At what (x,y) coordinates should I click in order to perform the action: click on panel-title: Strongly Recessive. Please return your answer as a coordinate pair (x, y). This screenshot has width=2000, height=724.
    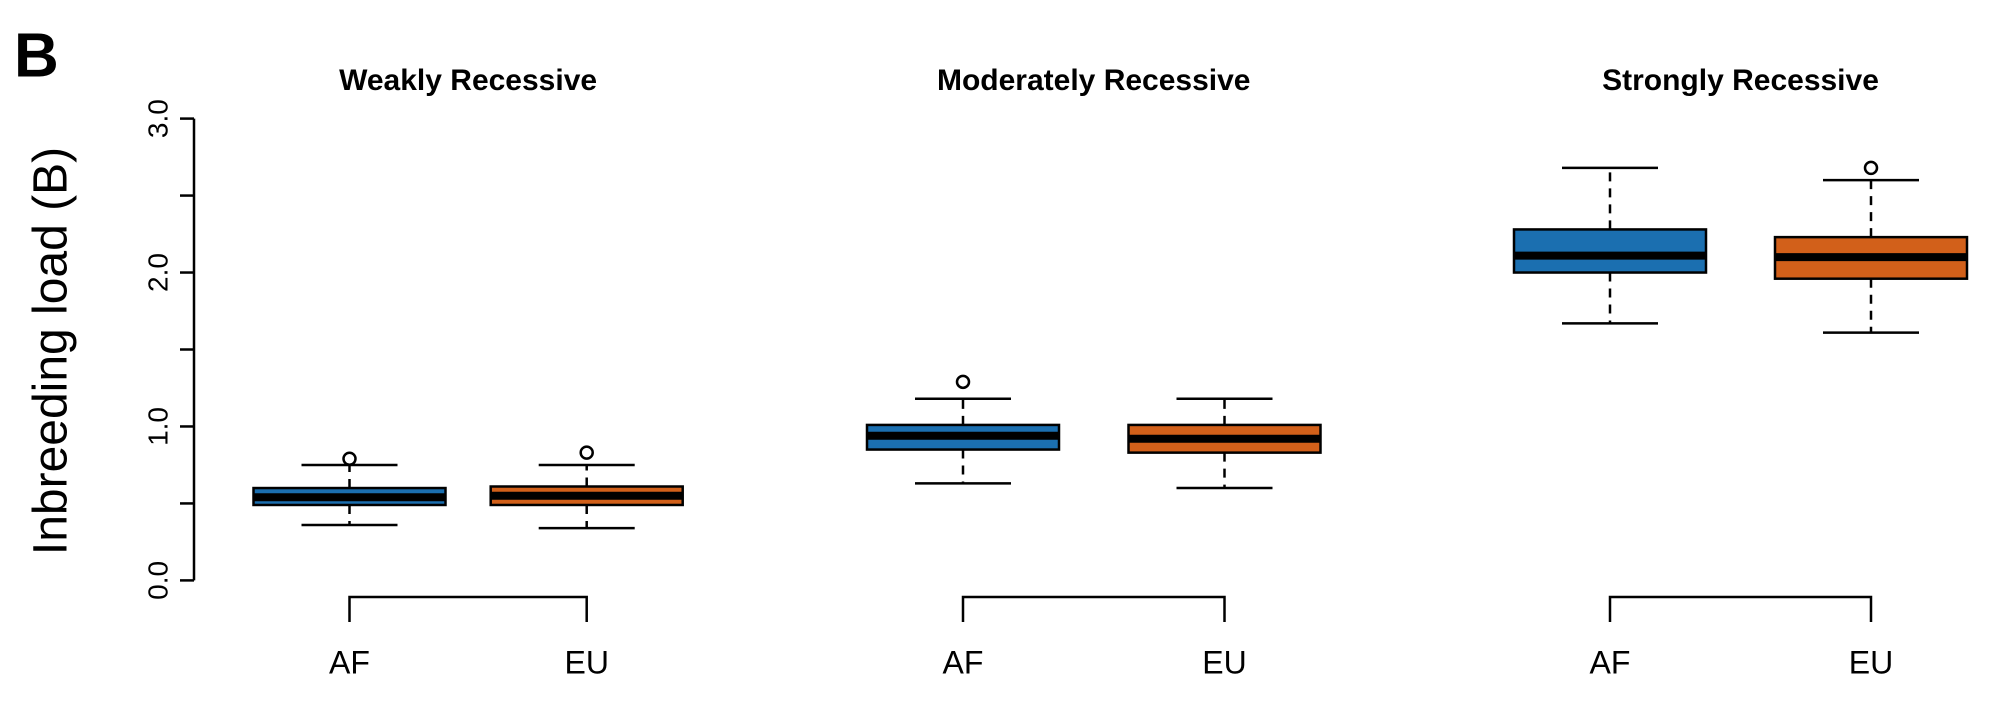
    Looking at the image, I should click on (1740, 80).